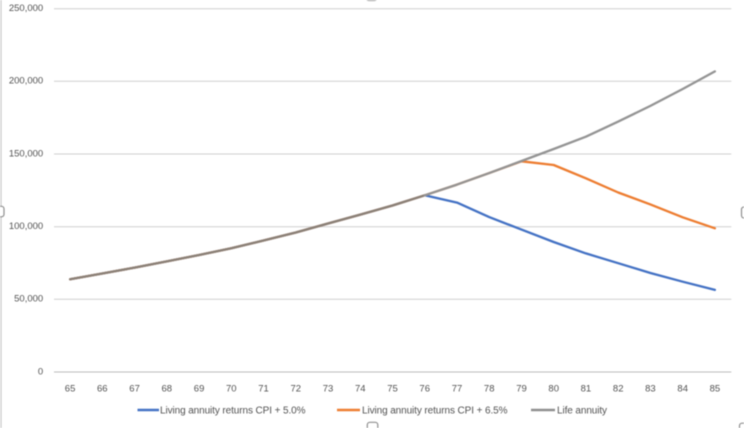 The width and height of the screenshot is (744, 428). Describe the element at coordinates (167, 389) in the screenshot. I see `svg-text: 68` at that location.